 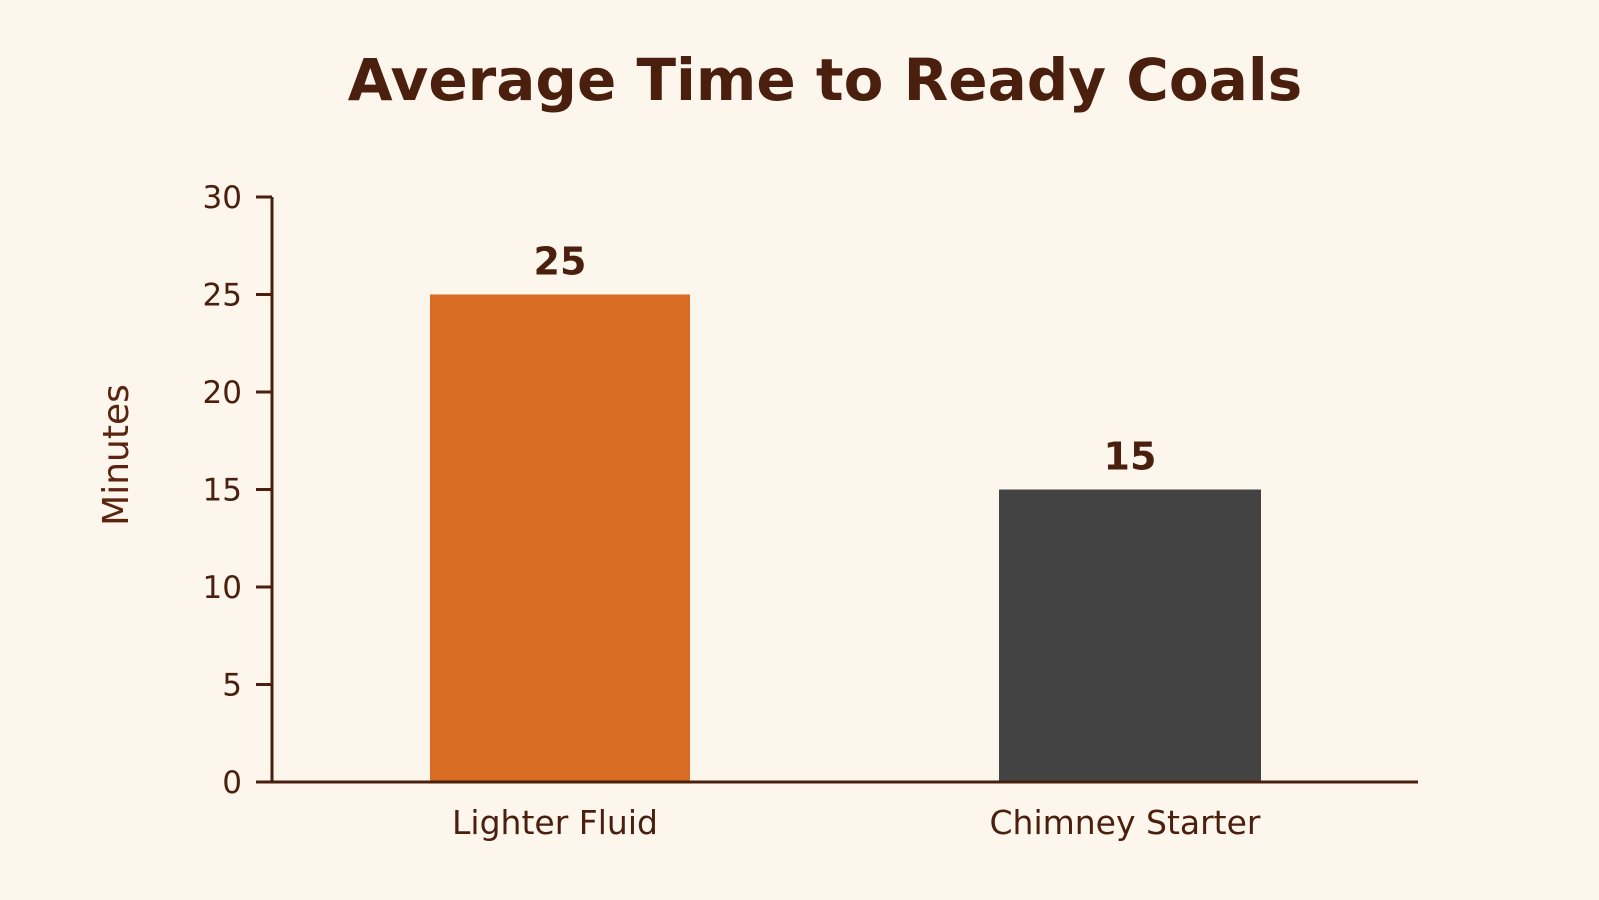 I want to click on x-tick-label-lighter-fluid: Lighter Fluid, so click(x=555, y=822).